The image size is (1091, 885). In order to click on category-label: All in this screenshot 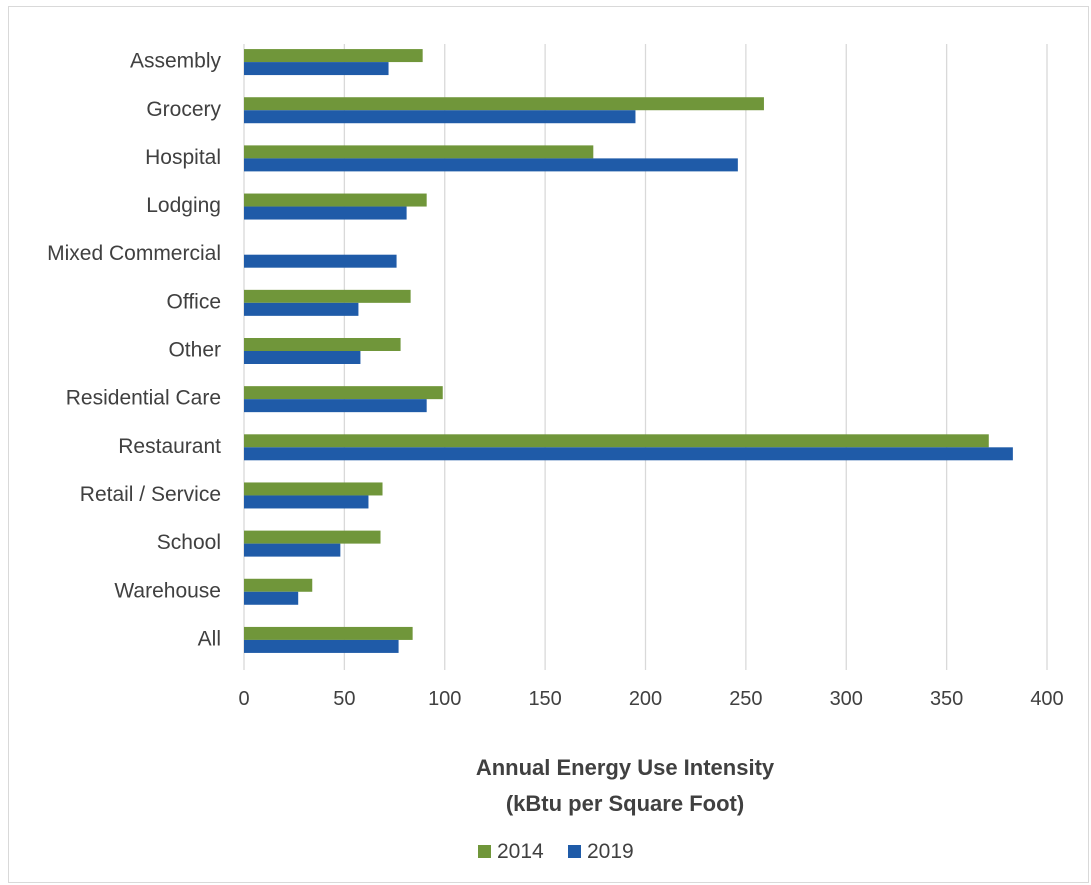, I will do `click(209, 638)`.